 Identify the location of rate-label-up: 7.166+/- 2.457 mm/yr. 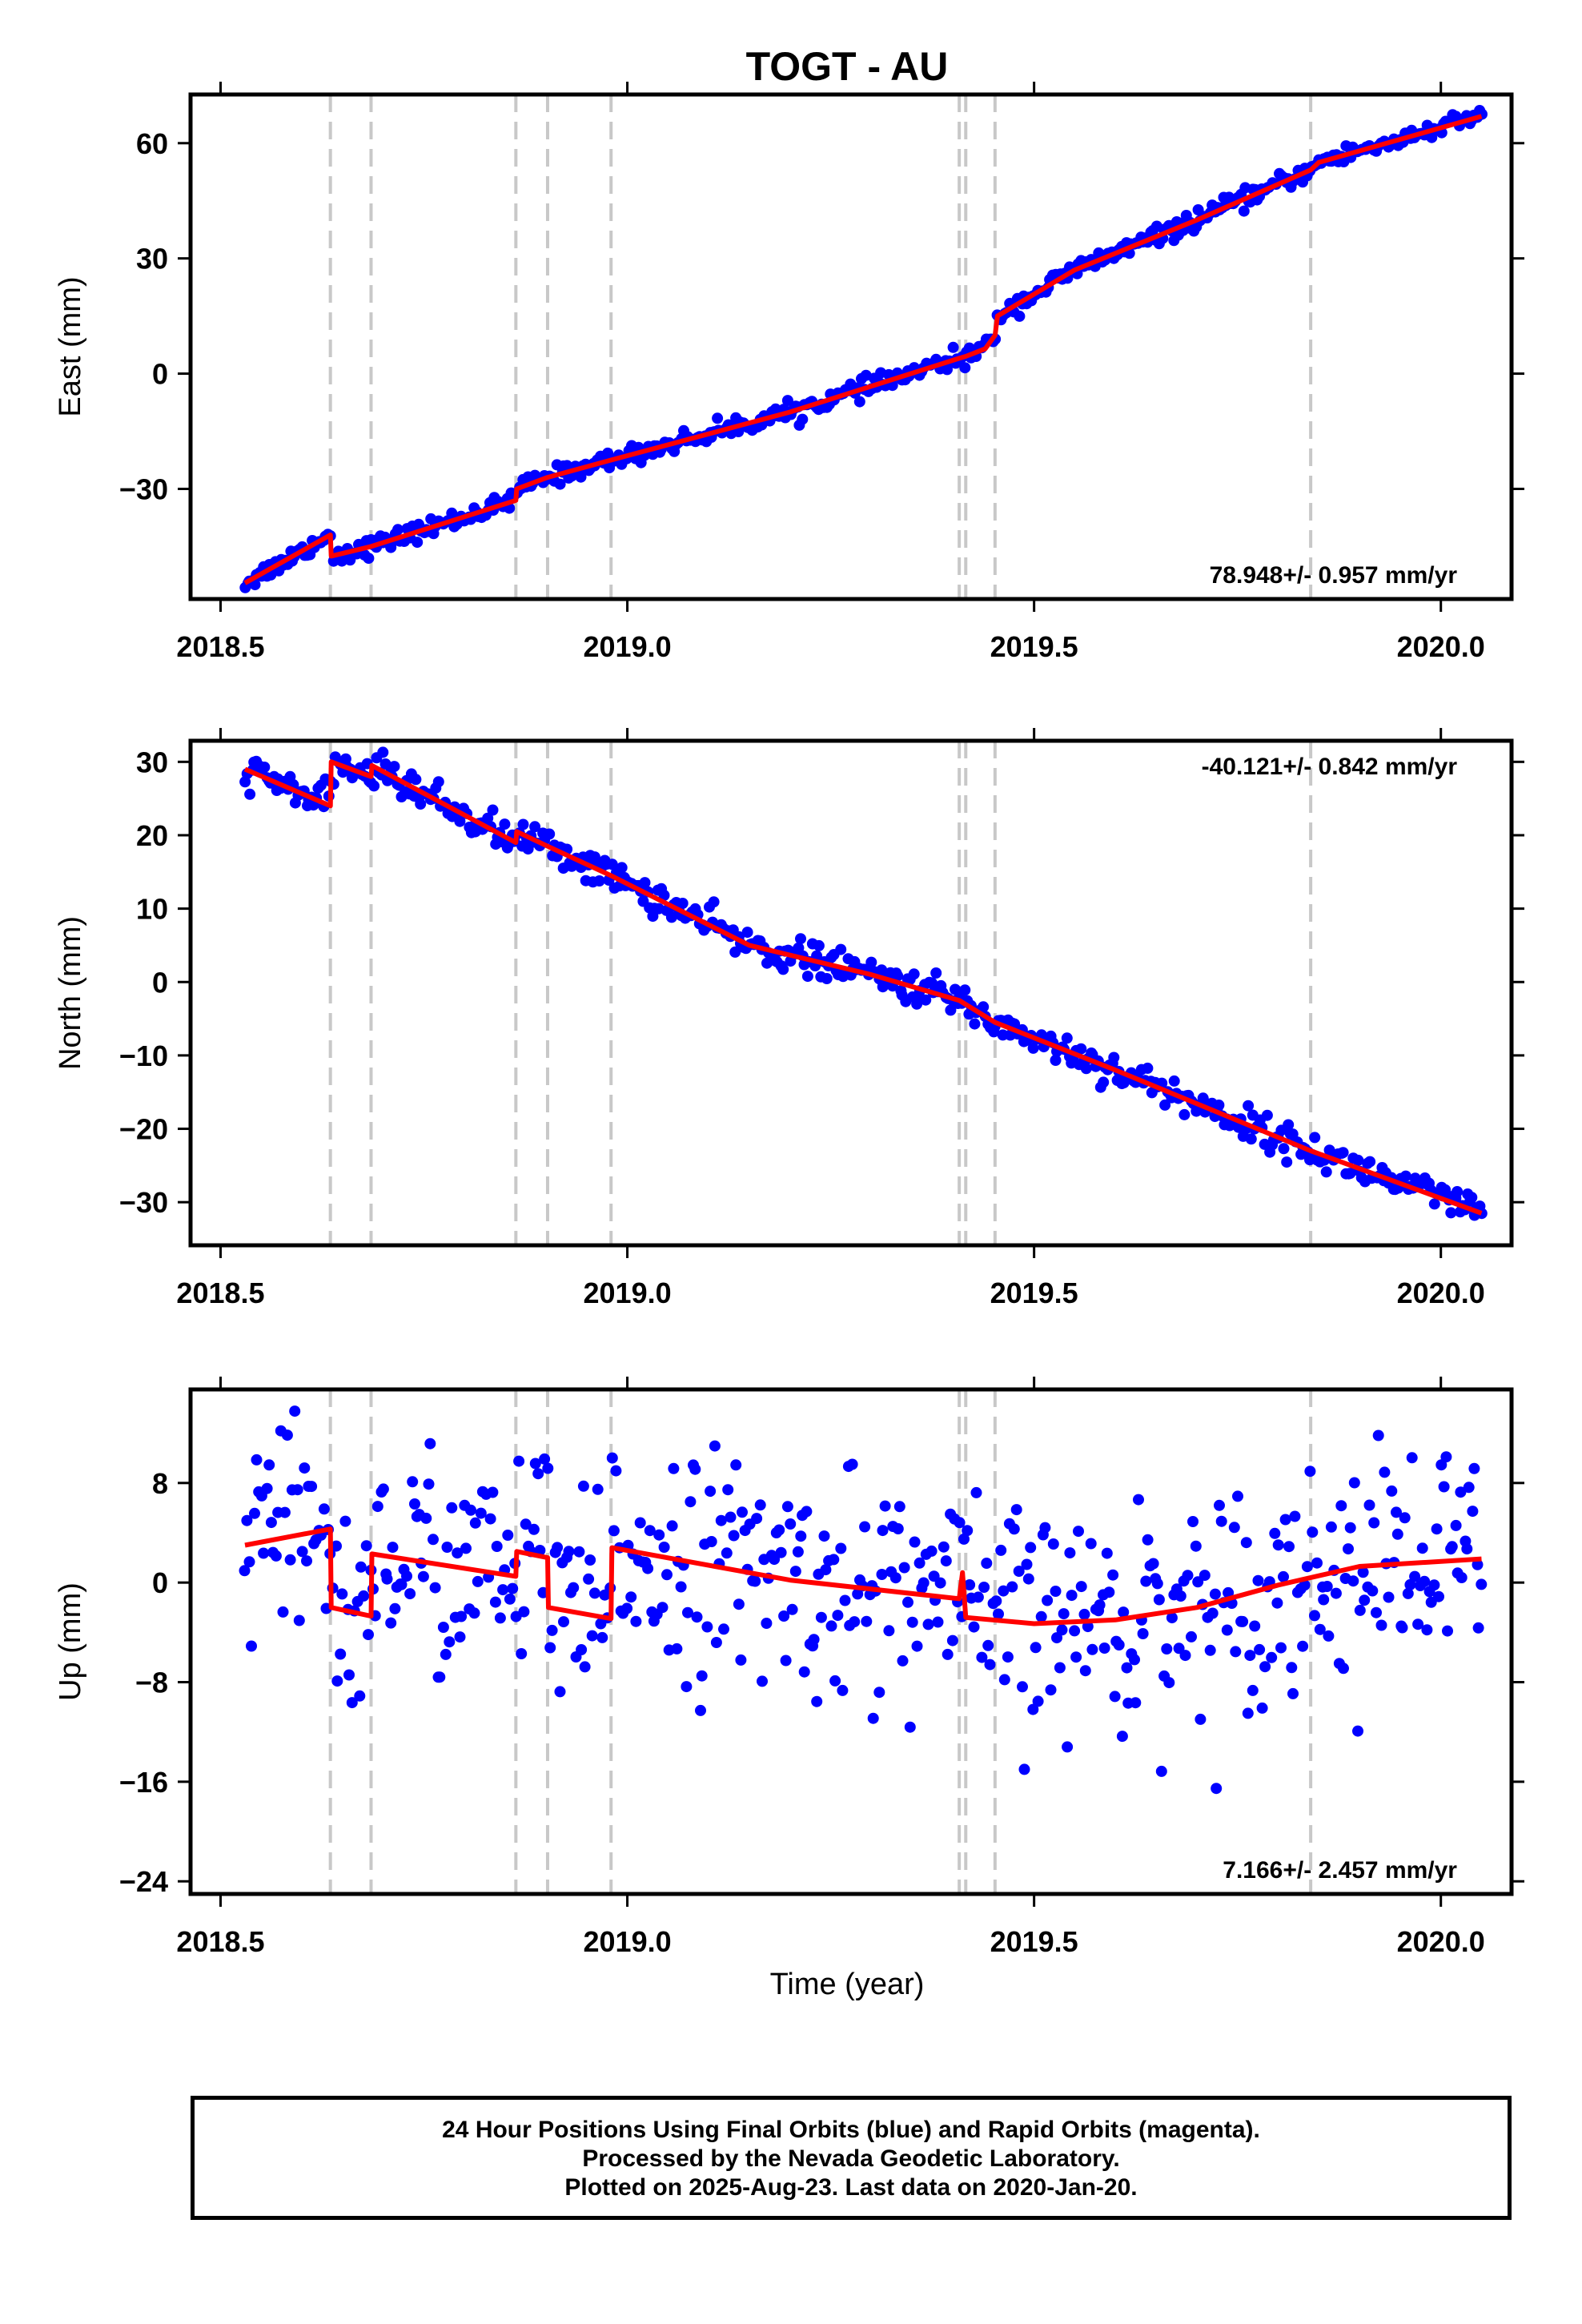
(1340, 1871).